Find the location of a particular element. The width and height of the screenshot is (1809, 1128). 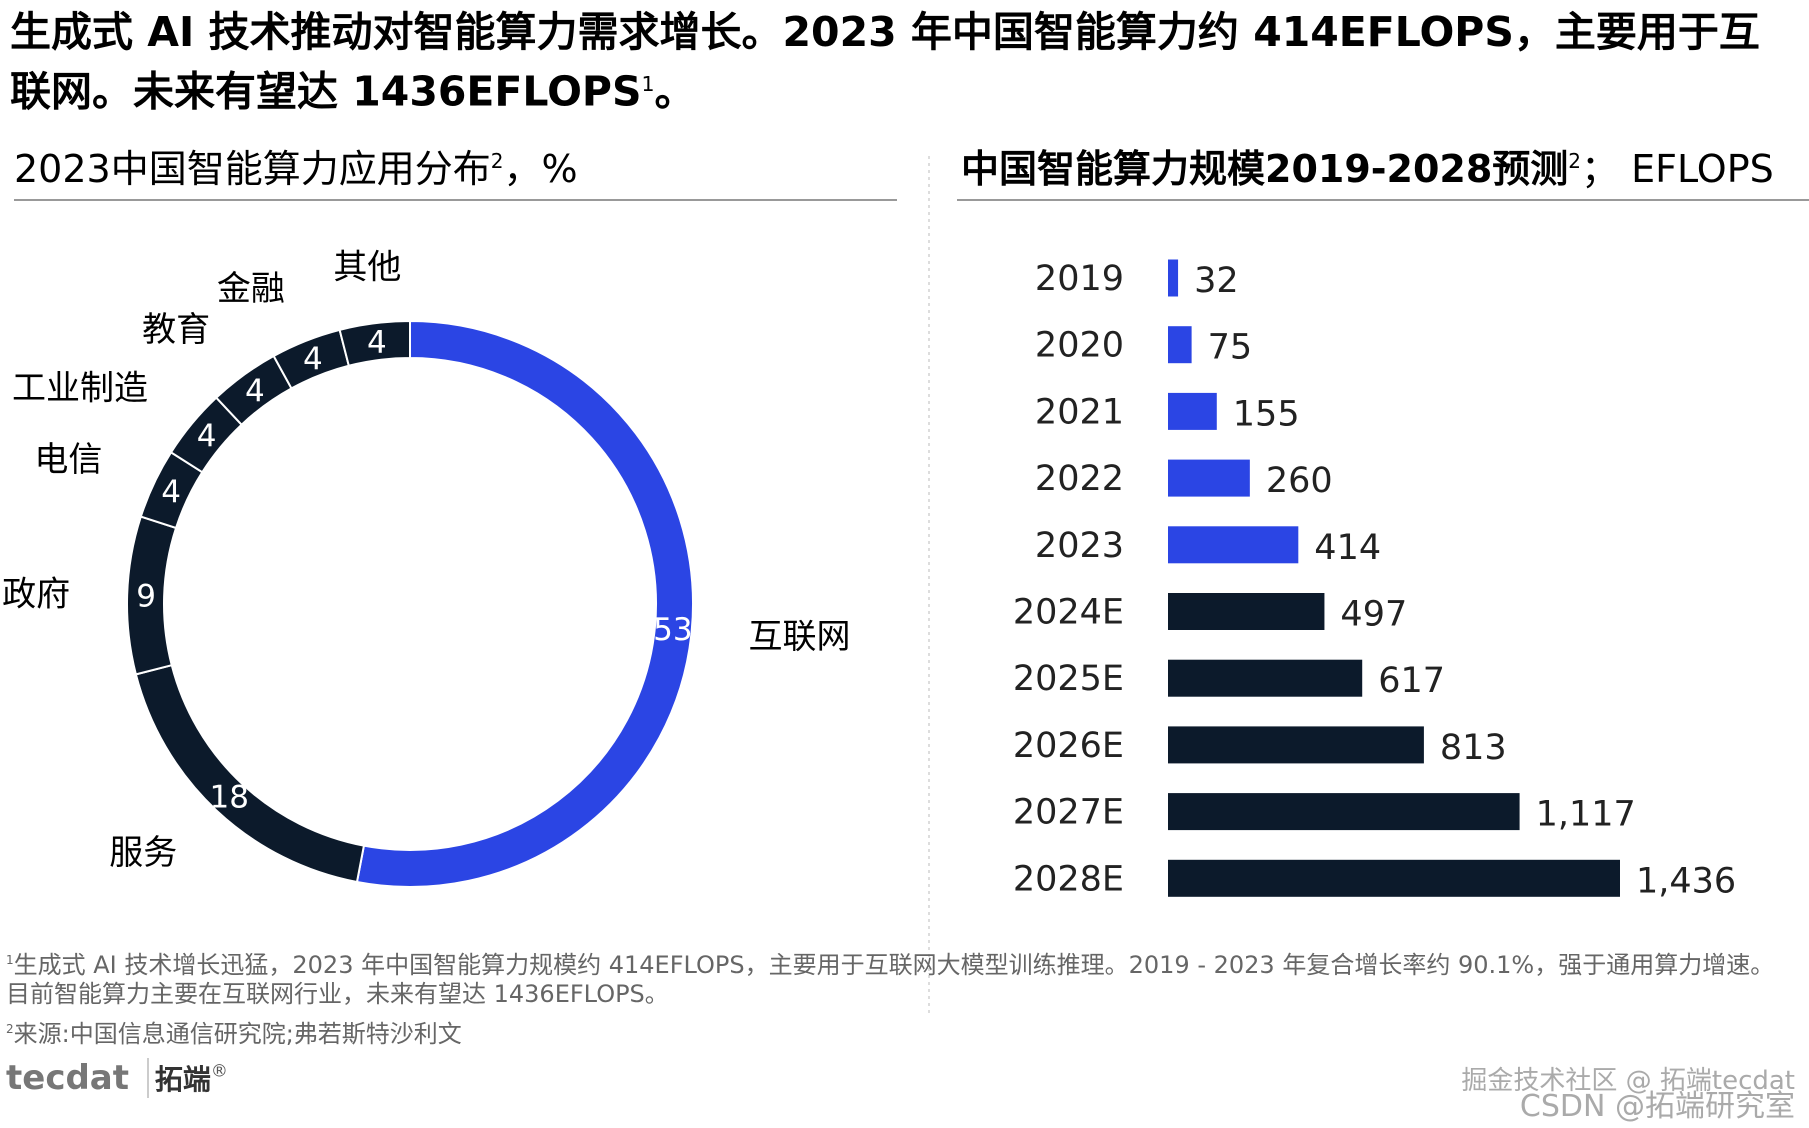

y-tick-label: 2020 is located at coordinates (1079, 346).